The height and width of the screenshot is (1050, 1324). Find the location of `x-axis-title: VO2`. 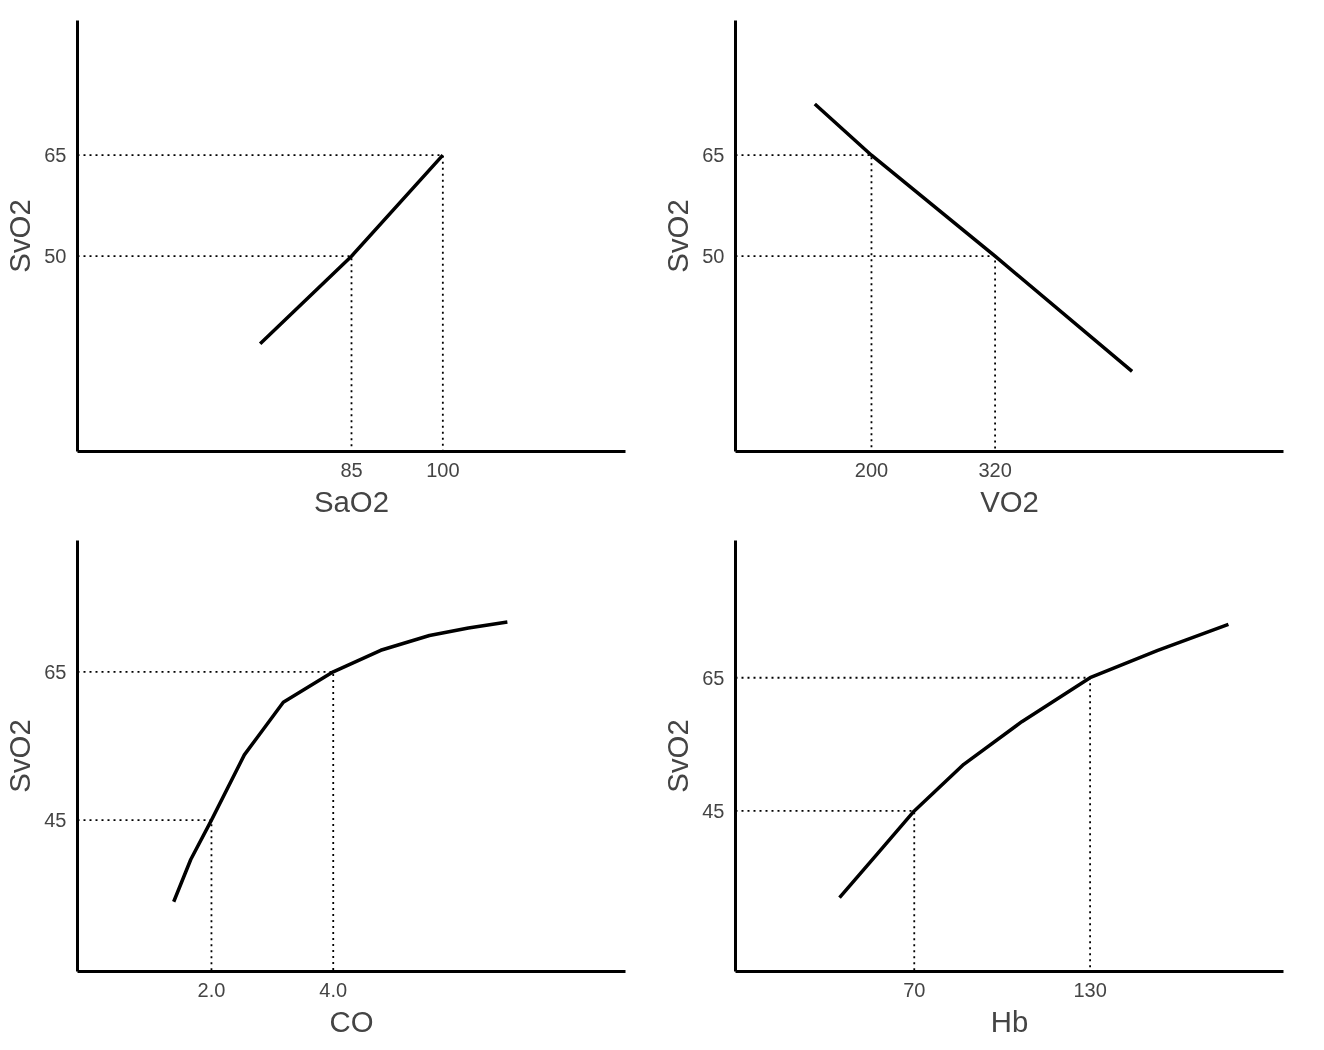

x-axis-title: VO2 is located at coordinates (1009, 501).